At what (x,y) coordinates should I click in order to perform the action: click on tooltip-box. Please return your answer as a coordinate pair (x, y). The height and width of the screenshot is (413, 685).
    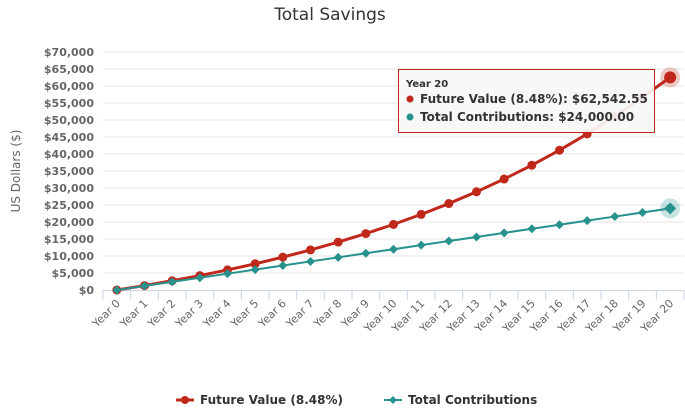
    Looking at the image, I should click on (526, 101).